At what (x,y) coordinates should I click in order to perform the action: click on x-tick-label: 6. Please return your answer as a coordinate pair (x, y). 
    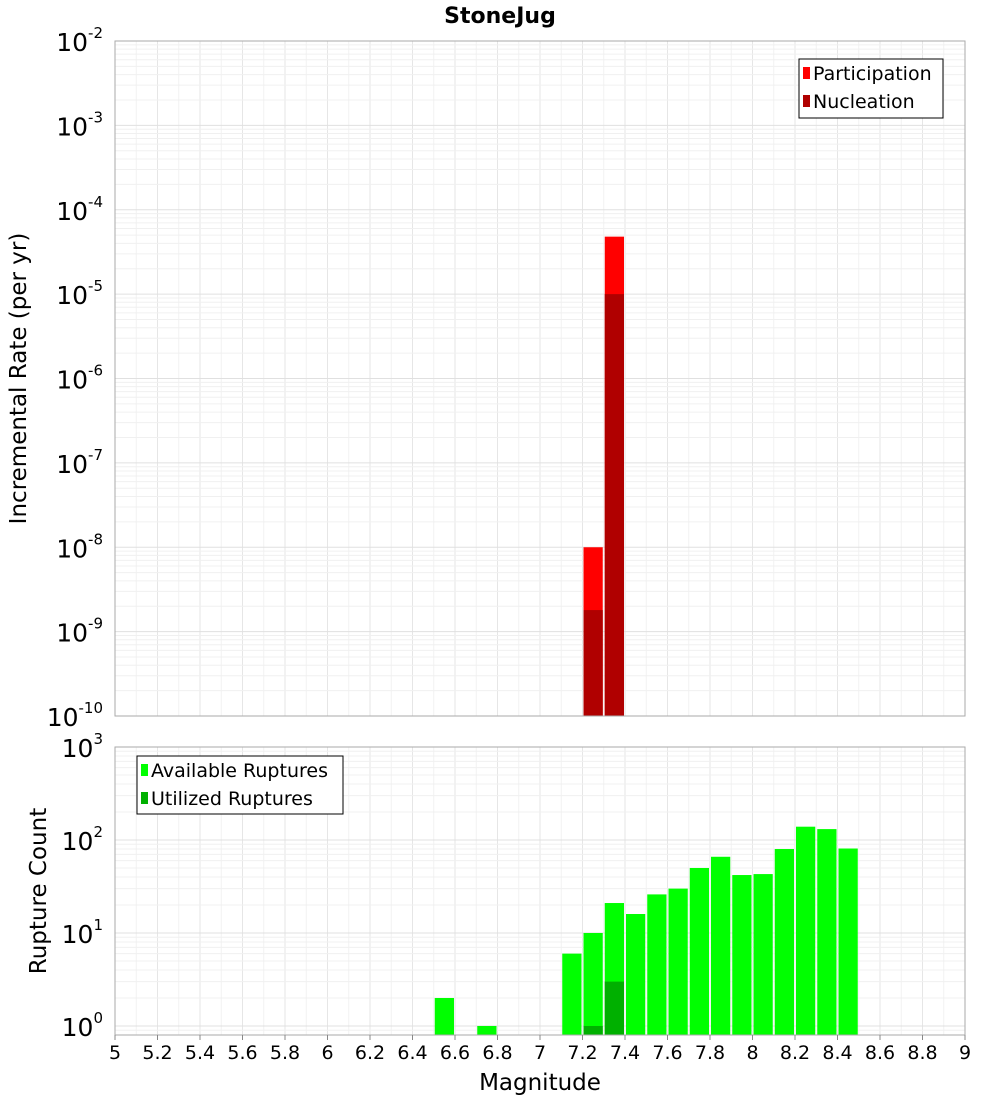
    Looking at the image, I should click on (327, 1053).